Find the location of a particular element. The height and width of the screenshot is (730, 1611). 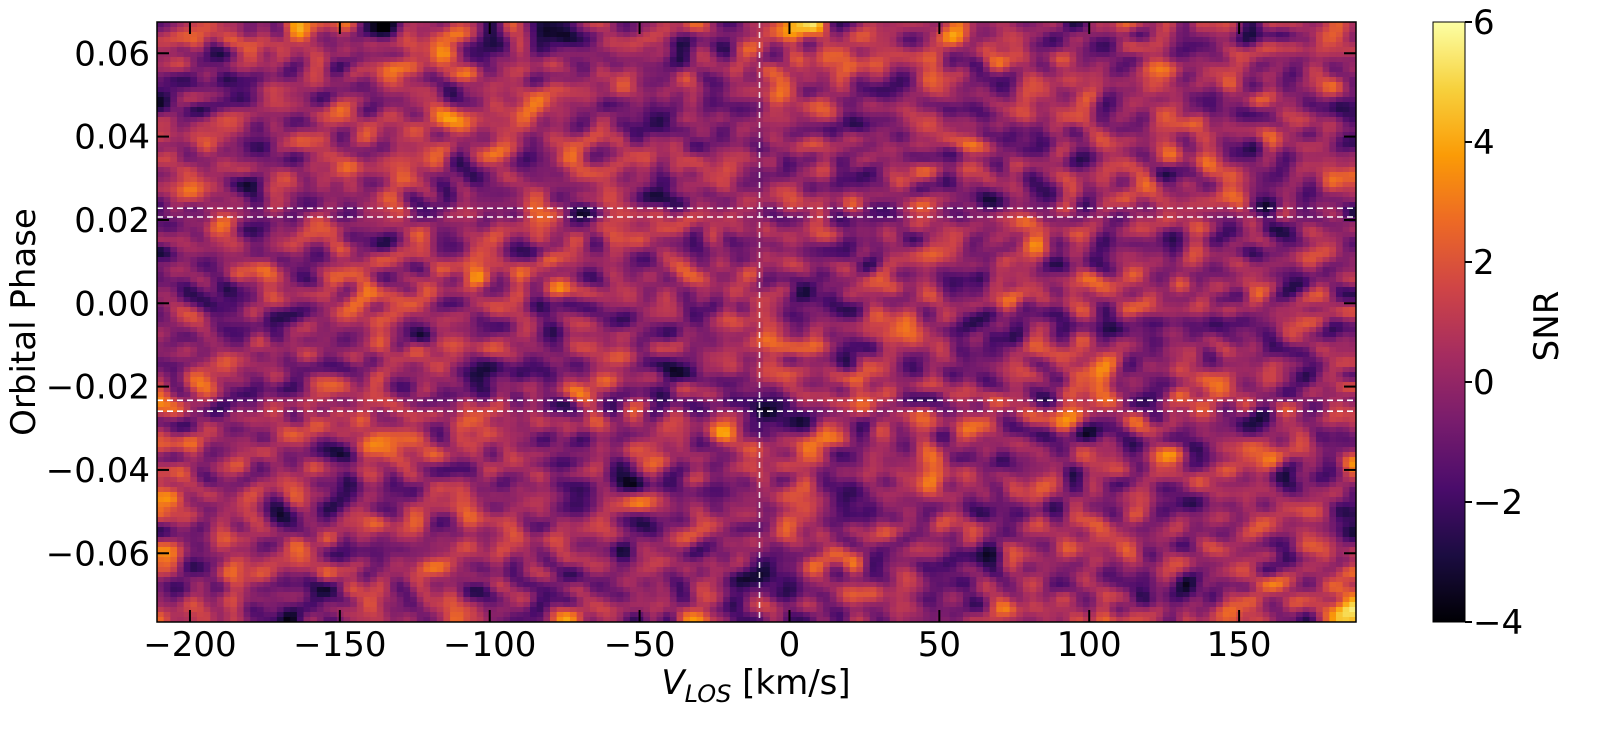

colorbar-tick-label: −2 is located at coordinates (1498, 503).